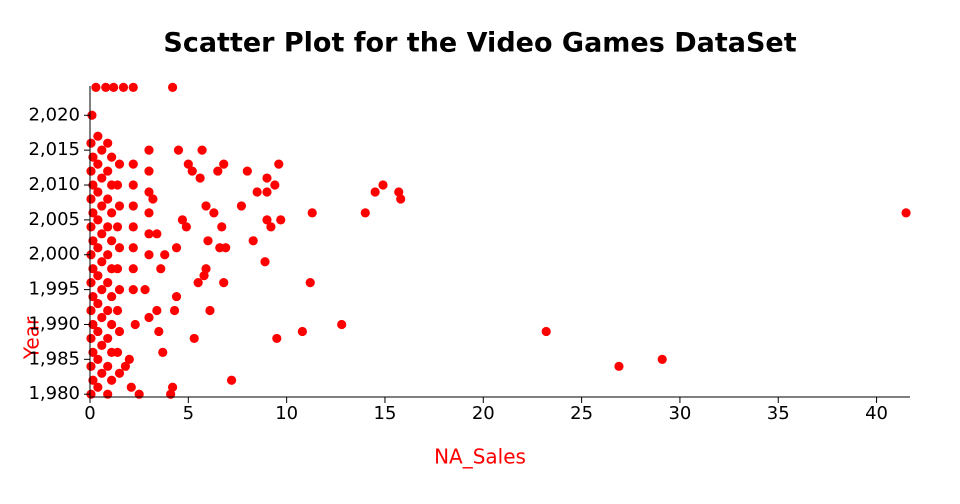 This screenshot has width=960, height=504. What do you see at coordinates (679, 413) in the screenshot?
I see `x-tick-label: 30` at bounding box center [679, 413].